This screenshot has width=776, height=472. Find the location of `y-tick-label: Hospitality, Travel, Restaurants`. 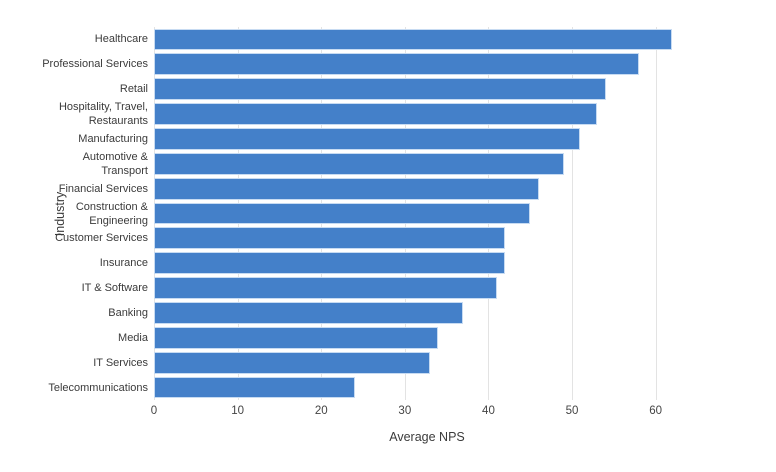

y-tick-label: Hospitality, Travel, Restaurants is located at coordinates (103, 114).